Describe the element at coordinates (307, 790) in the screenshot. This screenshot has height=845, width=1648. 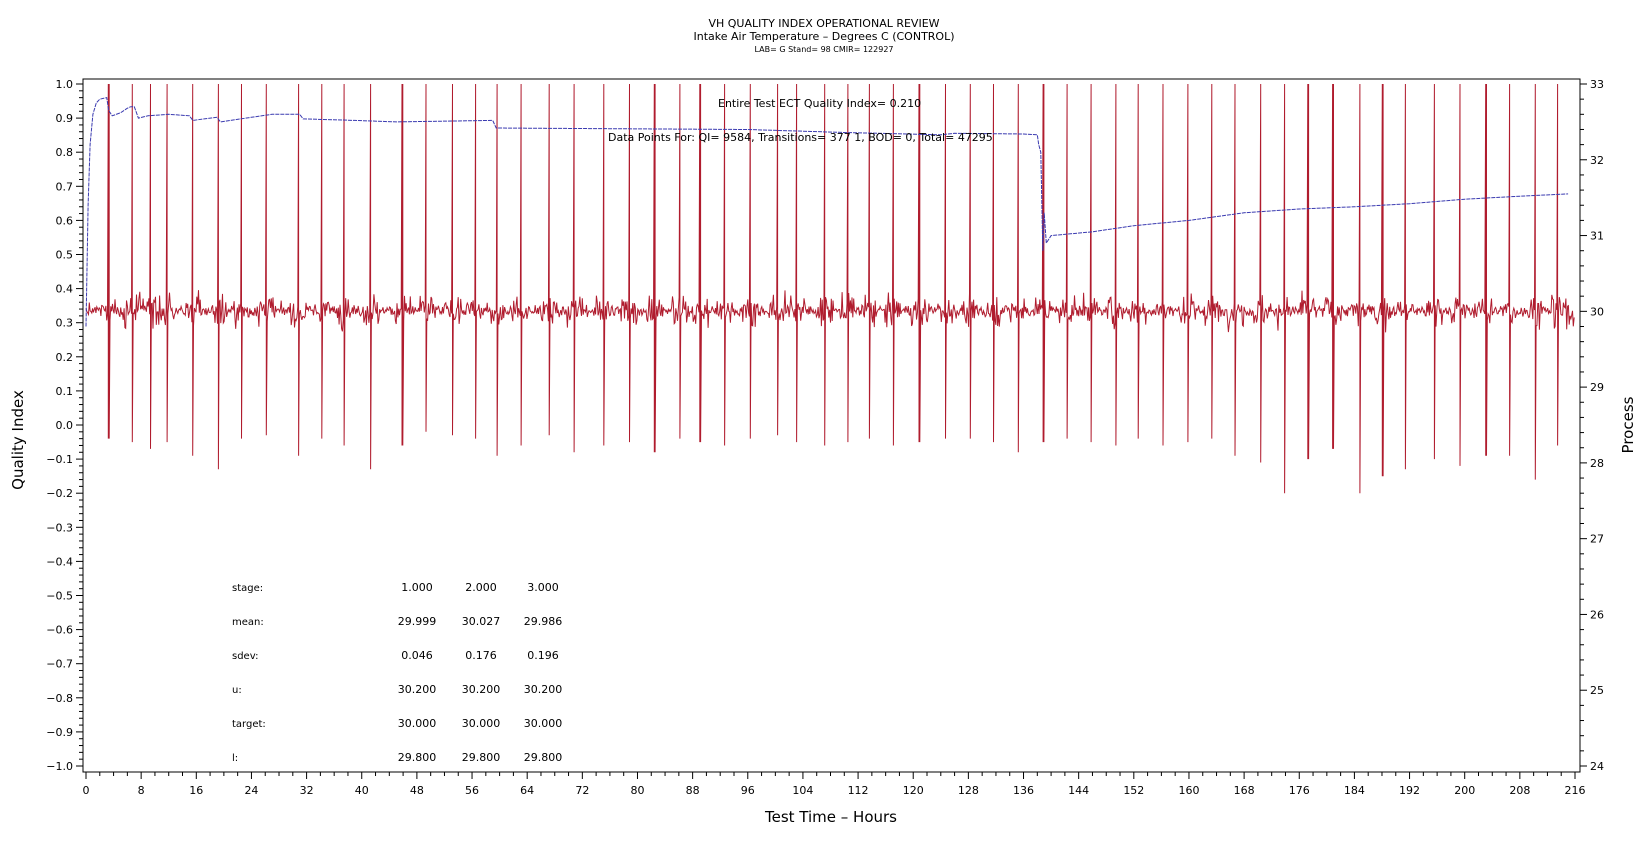
I see `x-tick-label: 32` at that location.